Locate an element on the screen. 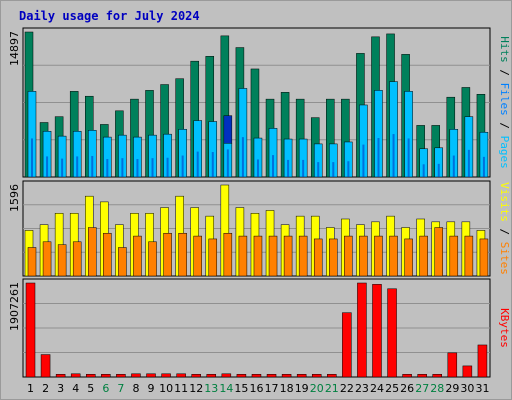 The image size is (512, 400). xtick-day: 20 is located at coordinates (317, 388).